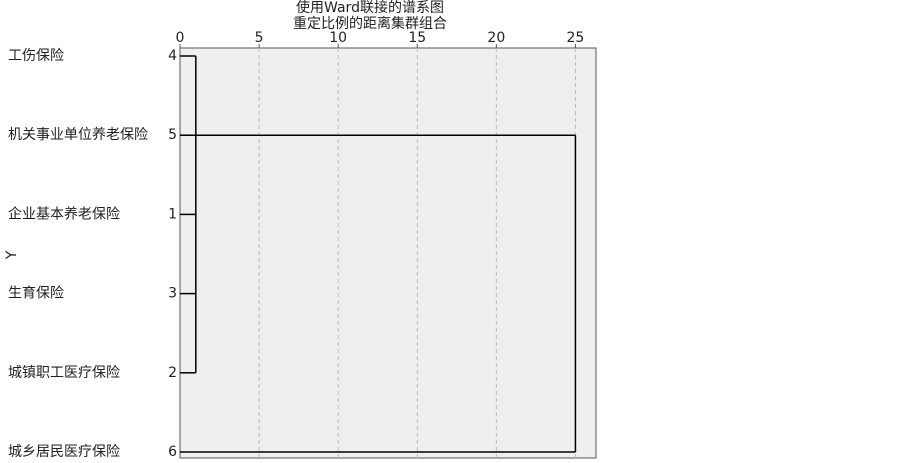 This screenshot has height=463, width=903. Describe the element at coordinates (370, 8) in the screenshot. I see `chart-title: 使用Ward联接的谱系图` at that location.